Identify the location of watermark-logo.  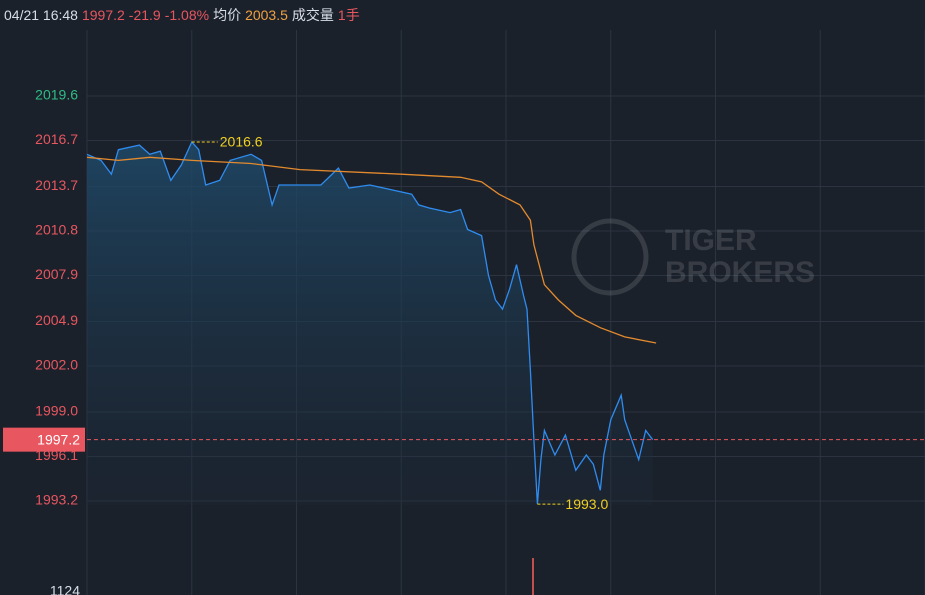
(610, 257).